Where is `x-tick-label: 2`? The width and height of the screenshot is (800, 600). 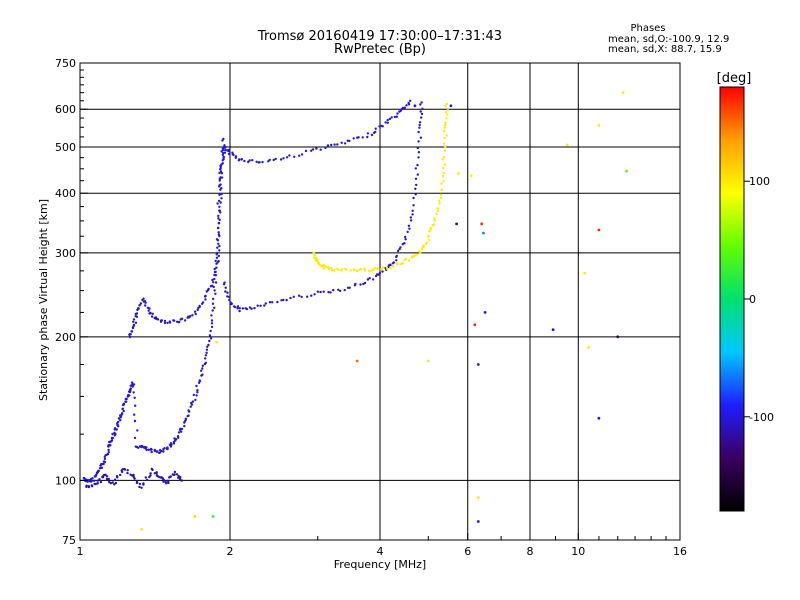 x-tick-label: 2 is located at coordinates (230, 551).